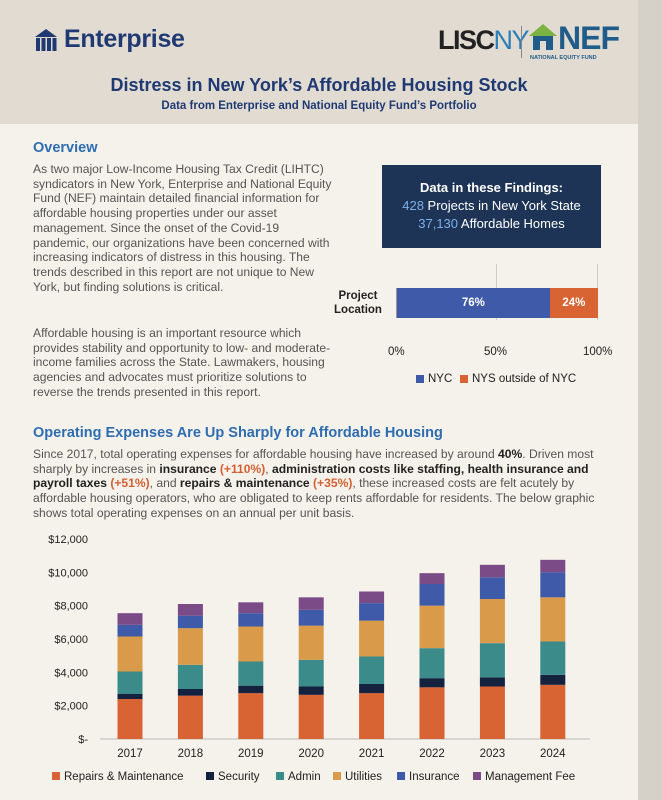 This screenshot has height=800, width=662. I want to click on findings-projects: 428 Projects in New York State, so click(491, 206).